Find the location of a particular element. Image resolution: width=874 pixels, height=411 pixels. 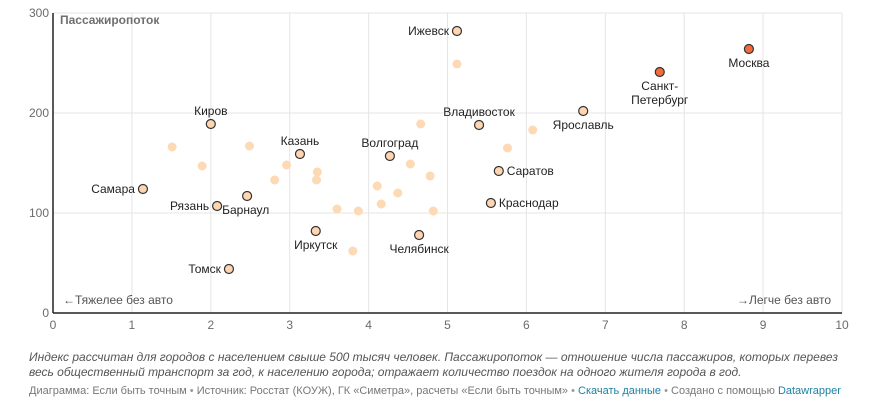

point-label-line: Томск is located at coordinates (204, 269).